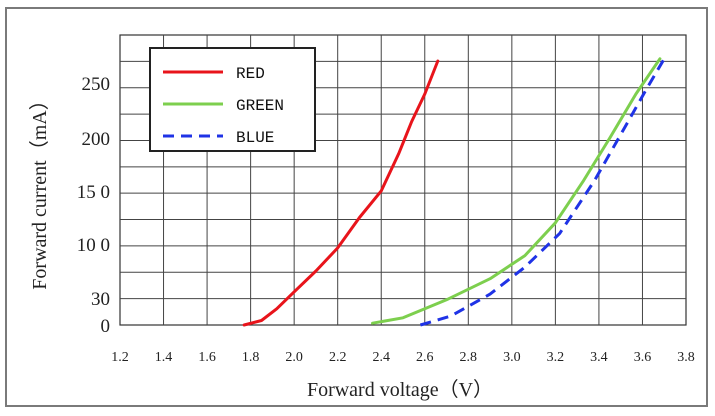 Image resolution: width=715 pixels, height=416 pixels. I want to click on x-tick-label: 1.2, so click(120, 357).